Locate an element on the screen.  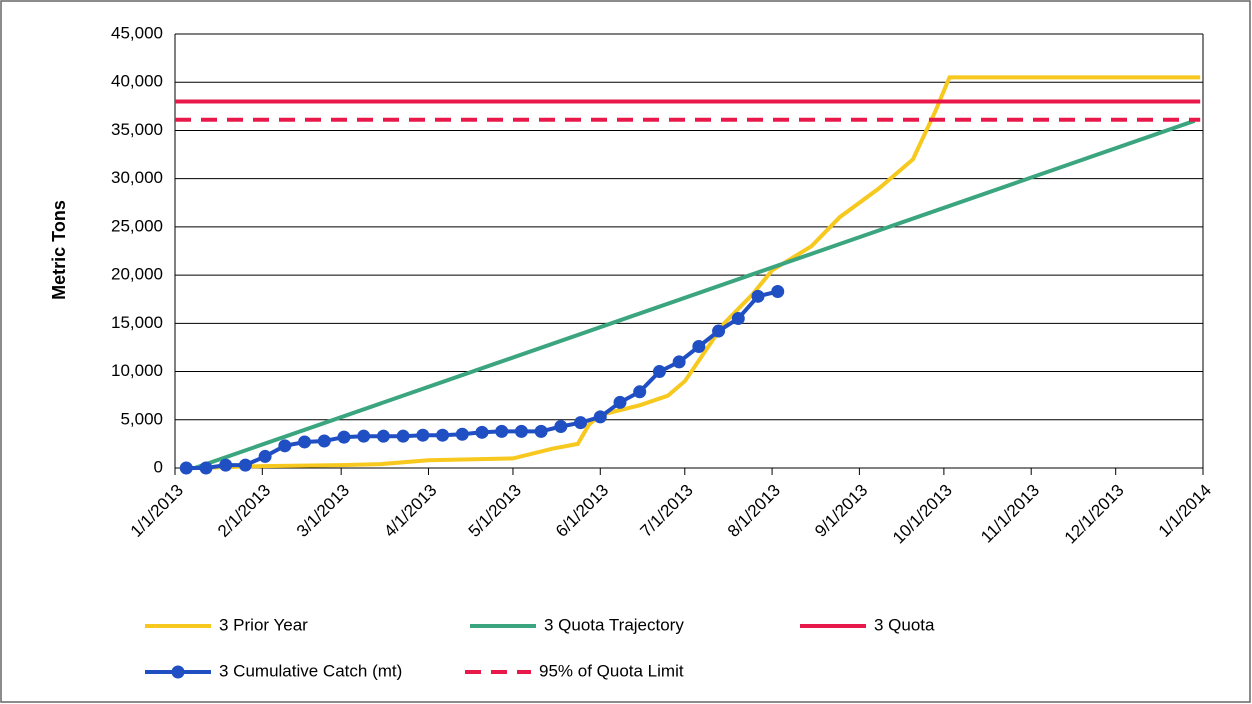
y-axis-label: Metric Tons is located at coordinates (59, 250).